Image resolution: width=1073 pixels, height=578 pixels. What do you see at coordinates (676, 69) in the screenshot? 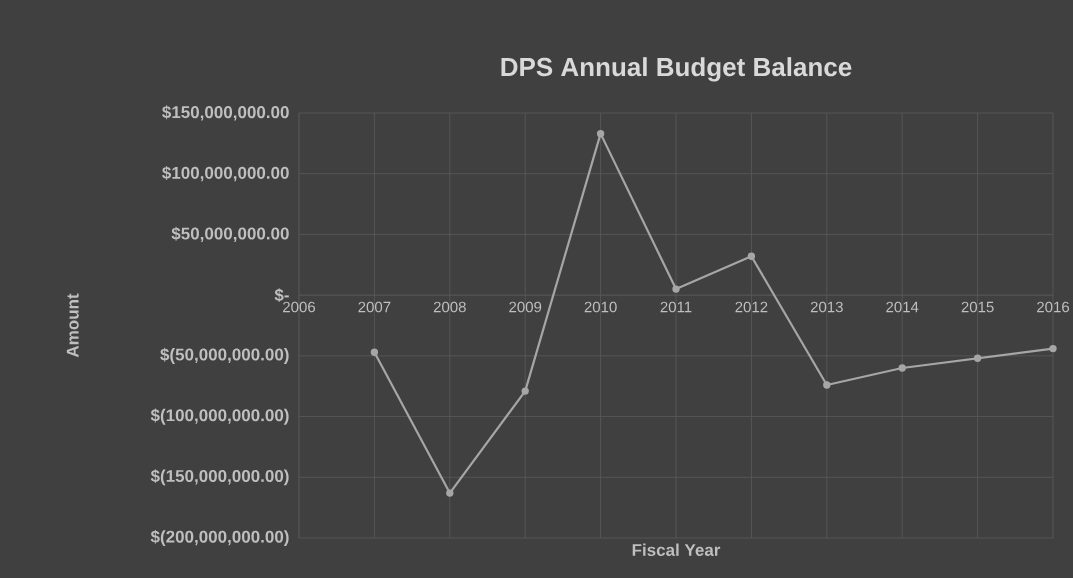
I see `chart-title: DPS Annual Budget Balance` at bounding box center [676, 69].